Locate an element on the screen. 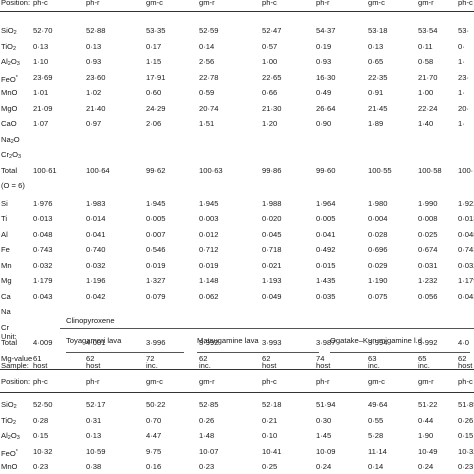 The image size is (474, 474). table-cell: 17·91 is located at coordinates (156, 77).